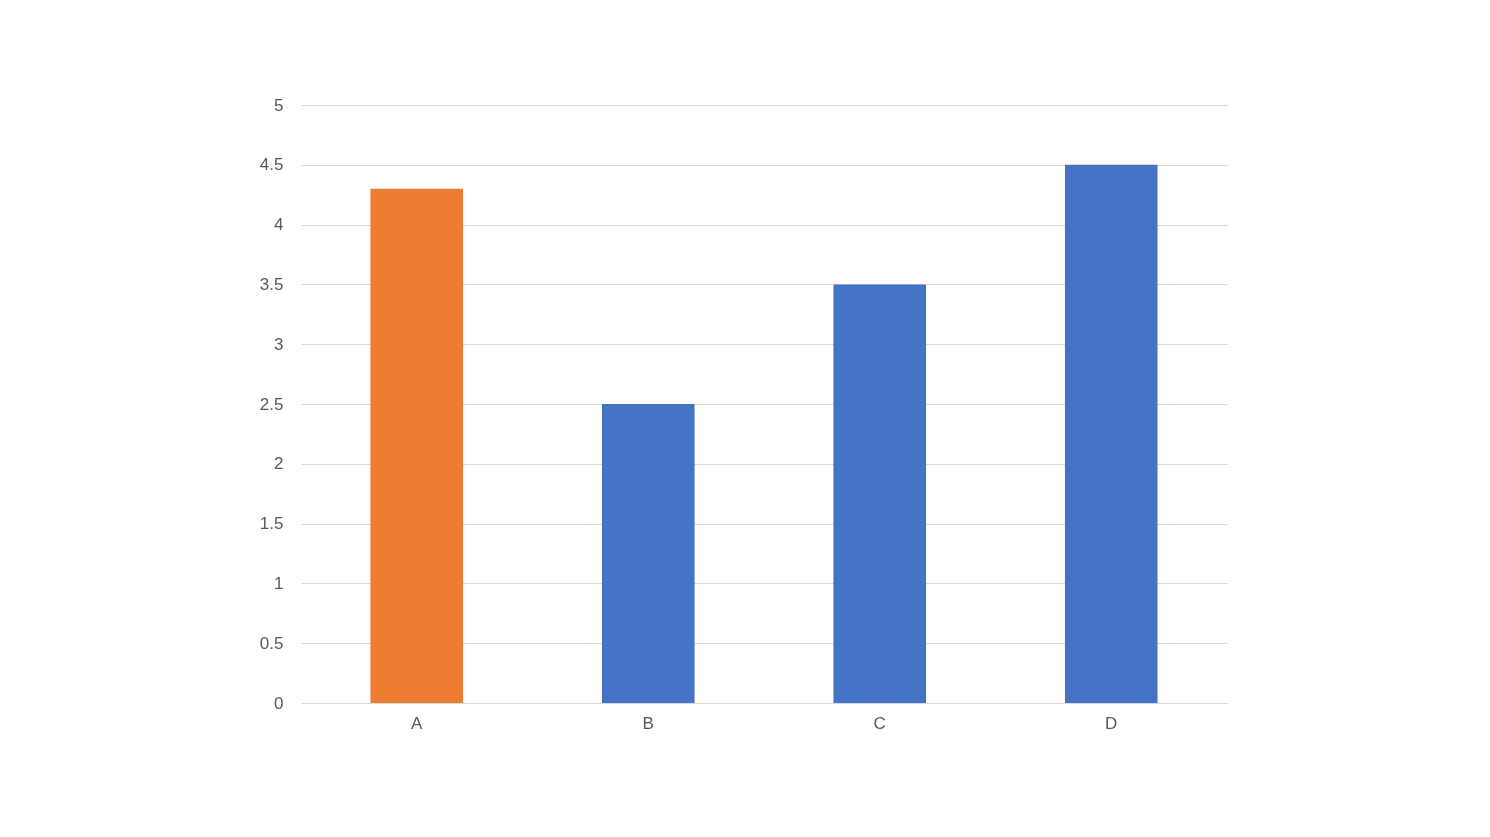  What do you see at coordinates (279, 583) in the screenshot?
I see `y-tick-label: 1` at bounding box center [279, 583].